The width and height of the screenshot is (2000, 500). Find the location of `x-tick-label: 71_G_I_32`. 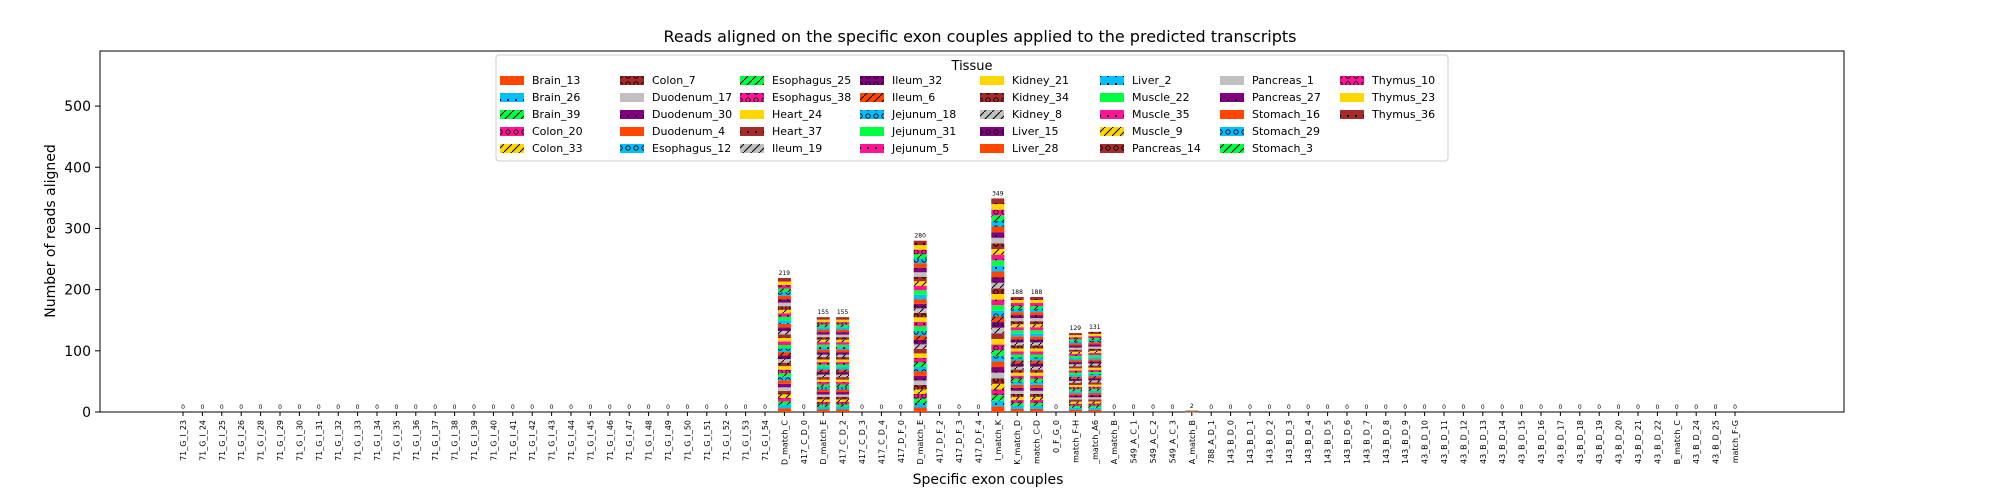

x-tick-label: 71_G_I_32 is located at coordinates (338, 440).